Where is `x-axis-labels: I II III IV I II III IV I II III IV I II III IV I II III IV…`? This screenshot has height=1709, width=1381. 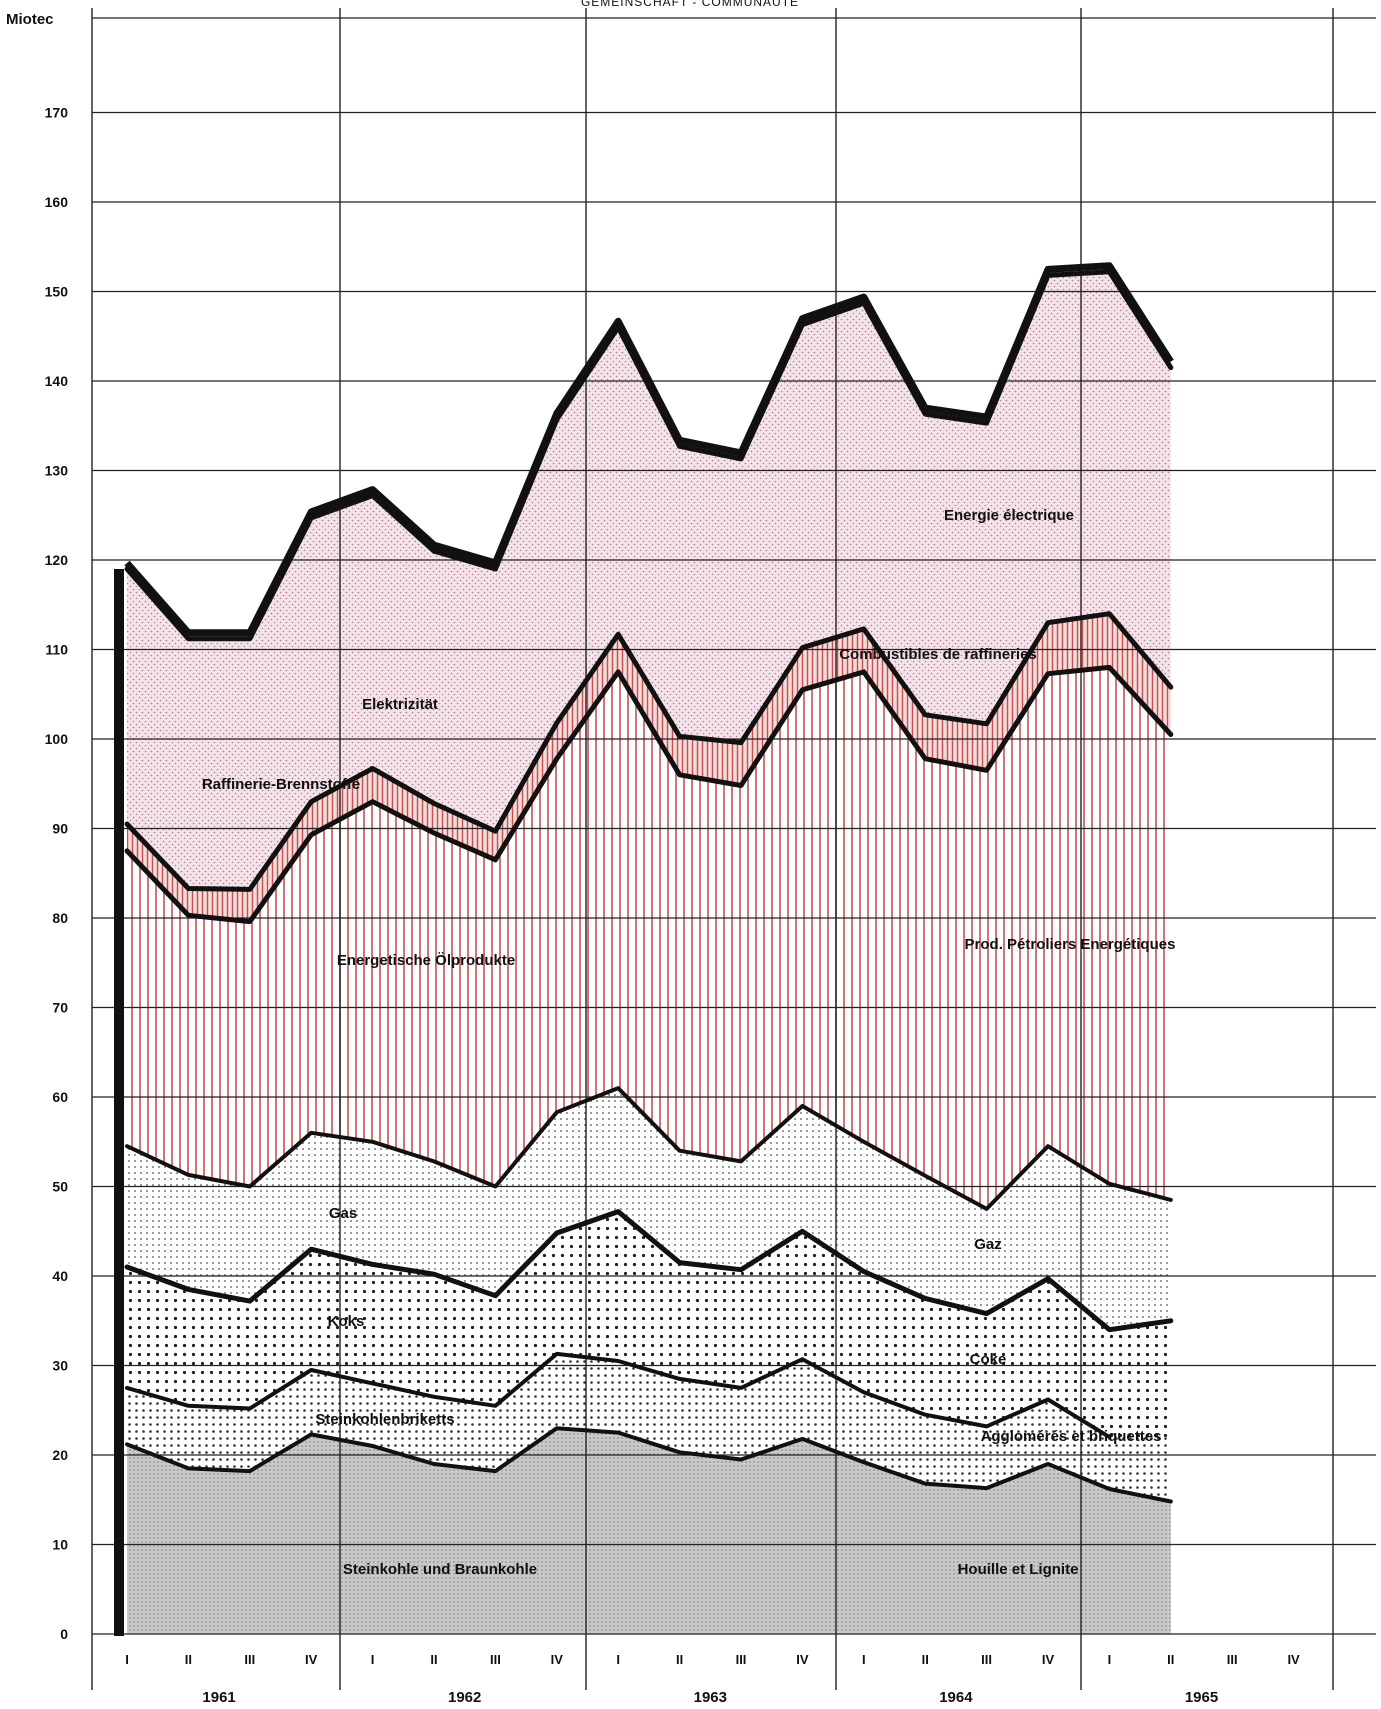
x-axis-labels: I II III IV I II III IV I II III IV I II III IV I II III IV… is located at coordinates (712, 1679).